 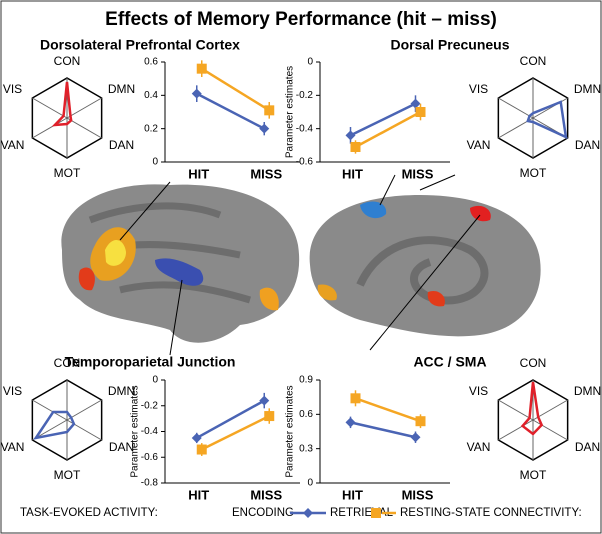 What do you see at coordinates (151, 95) in the screenshot?
I see `y-tick-label: 0.4` at bounding box center [151, 95].